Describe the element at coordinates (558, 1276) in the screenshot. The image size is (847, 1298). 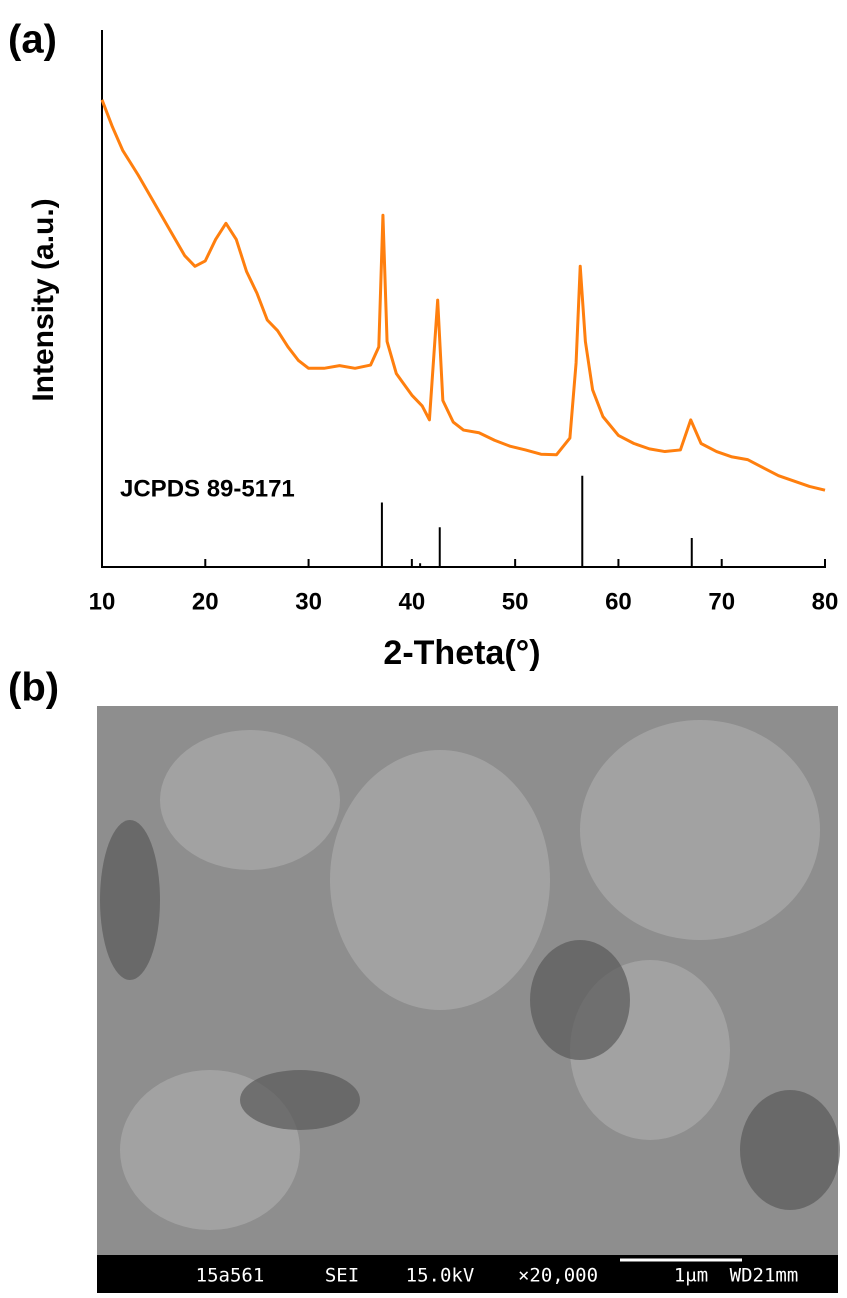
I see `sem-info-text: ×20,000` at that location.